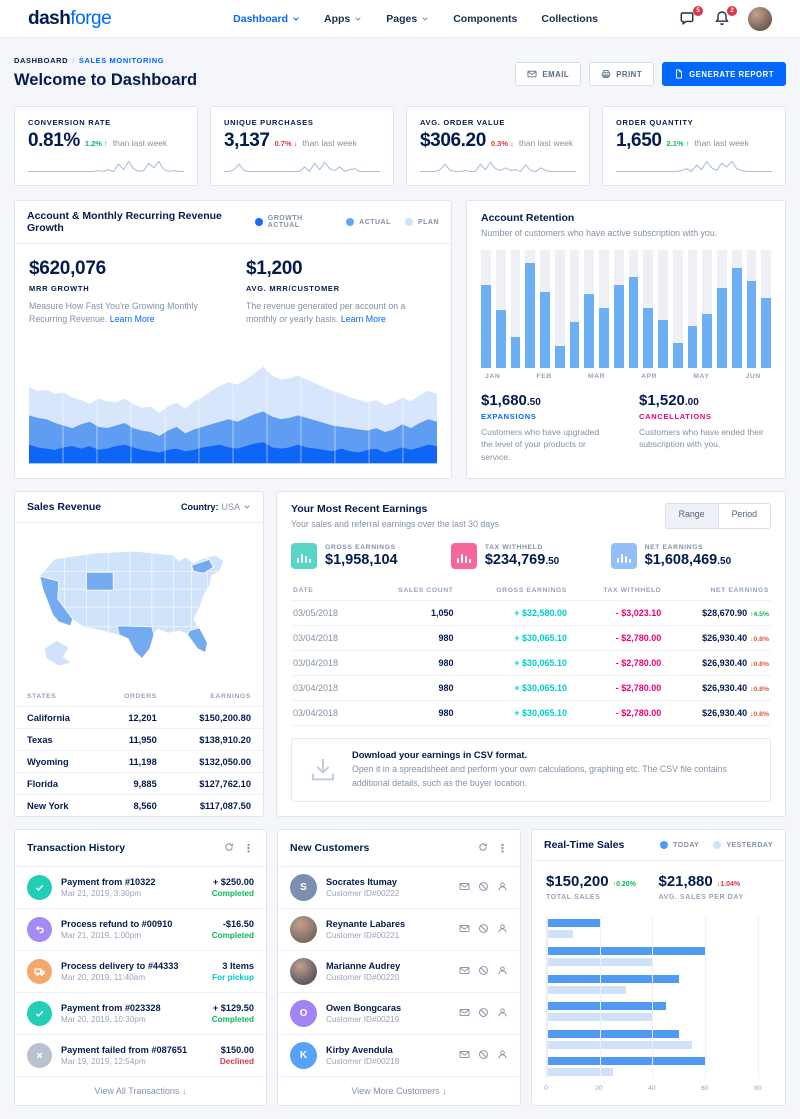 The image size is (800, 1119). I want to click on page-title: Welcome to Dashboard, so click(106, 80).